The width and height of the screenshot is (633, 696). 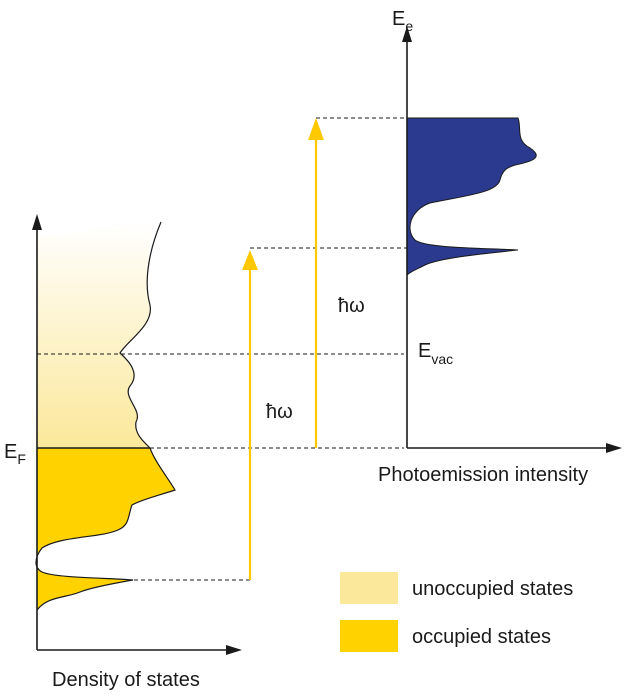 What do you see at coordinates (250, 260) in the screenshot?
I see `photon-arrow-short-head` at bounding box center [250, 260].